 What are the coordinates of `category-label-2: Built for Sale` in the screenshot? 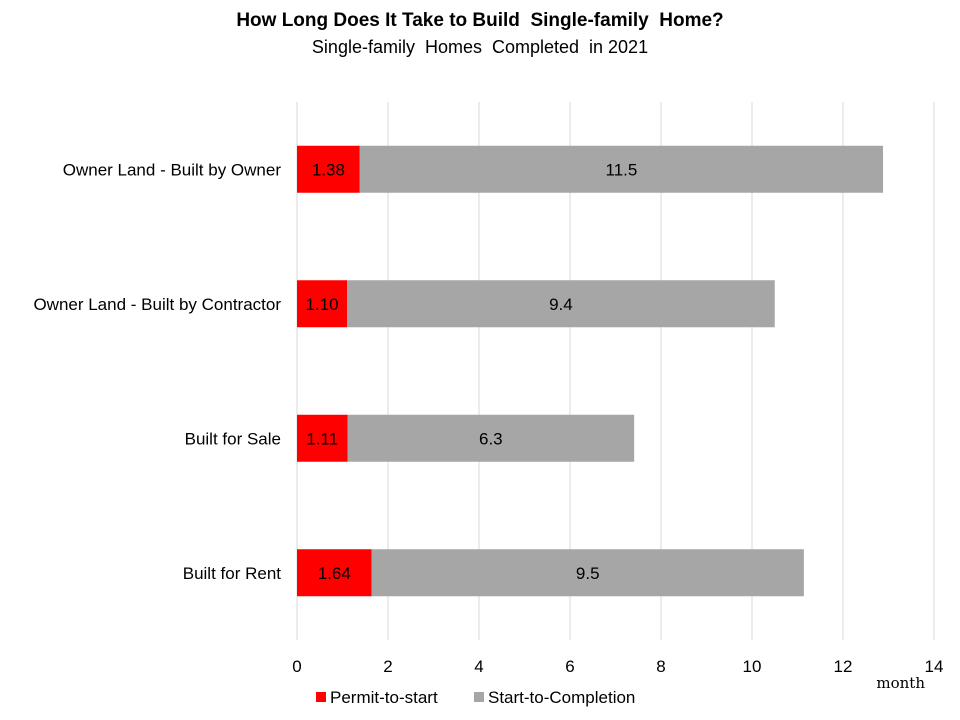 It's located at (233, 438).